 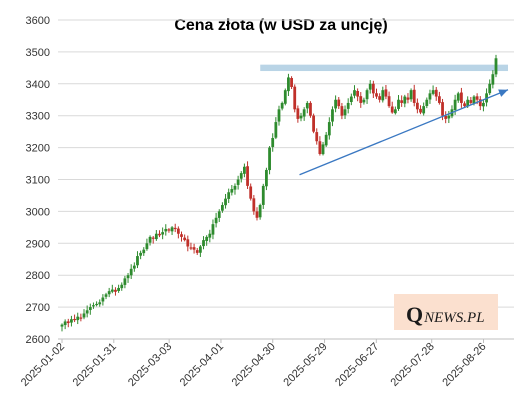 I want to click on resistance-zone, so click(x=384, y=68).